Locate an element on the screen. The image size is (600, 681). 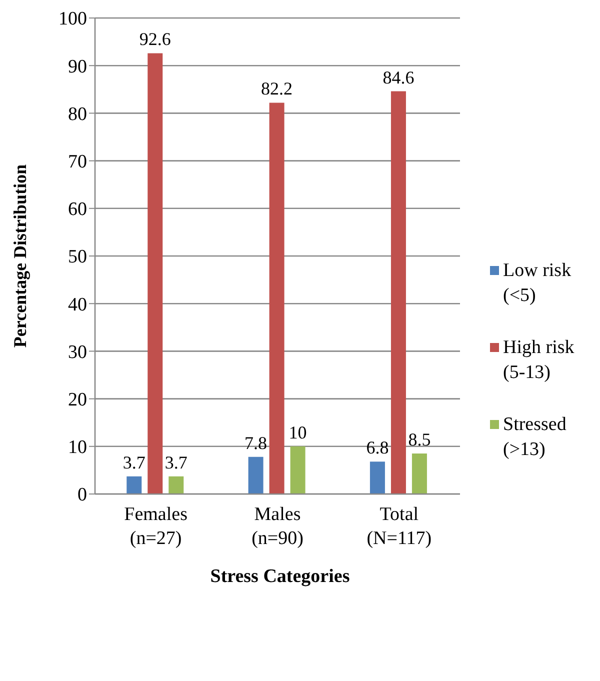
data-label: 84.6 is located at coordinates (398, 77).